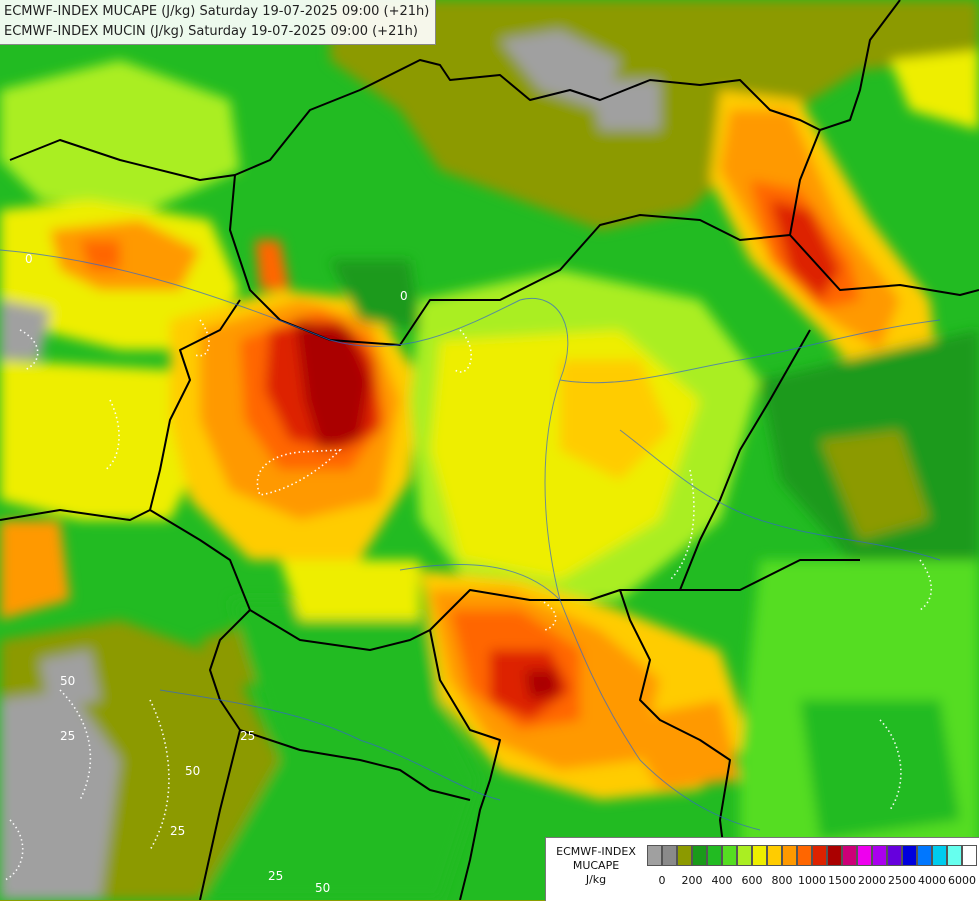  What do you see at coordinates (902, 880) in the screenshot?
I see `legend-tick-label: 2500` at bounding box center [902, 880].